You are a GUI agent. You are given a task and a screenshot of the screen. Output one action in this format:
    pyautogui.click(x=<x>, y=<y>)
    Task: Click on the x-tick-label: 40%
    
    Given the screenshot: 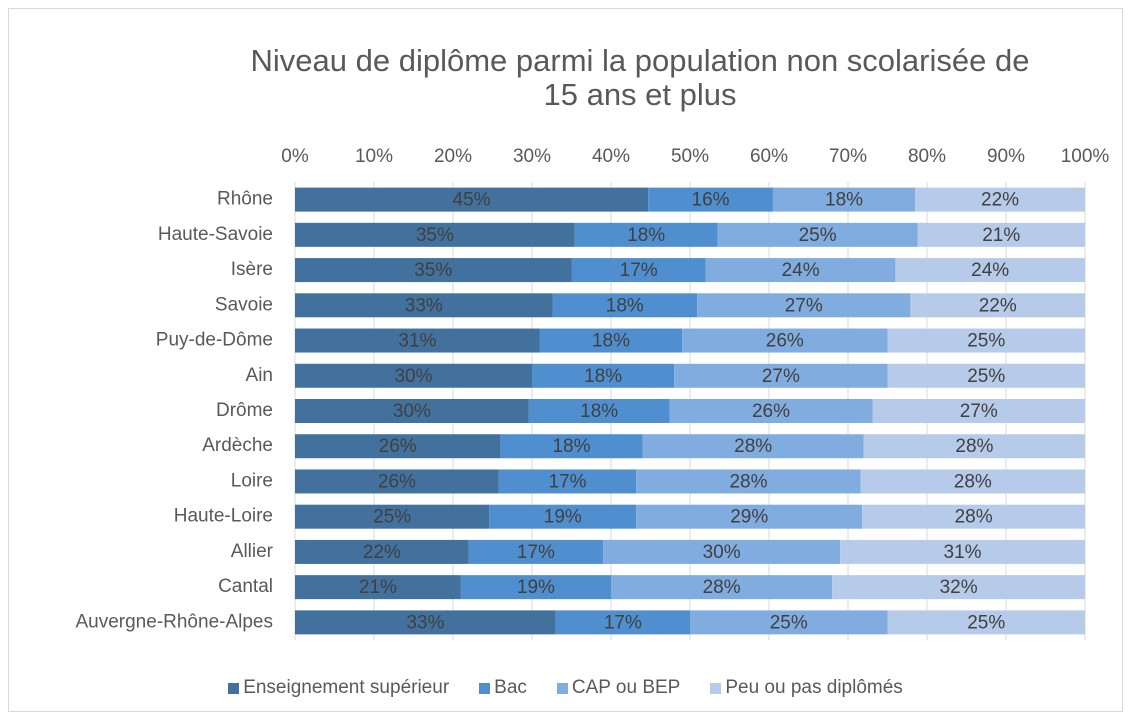 What is the action you would take?
    pyautogui.click(x=611, y=156)
    